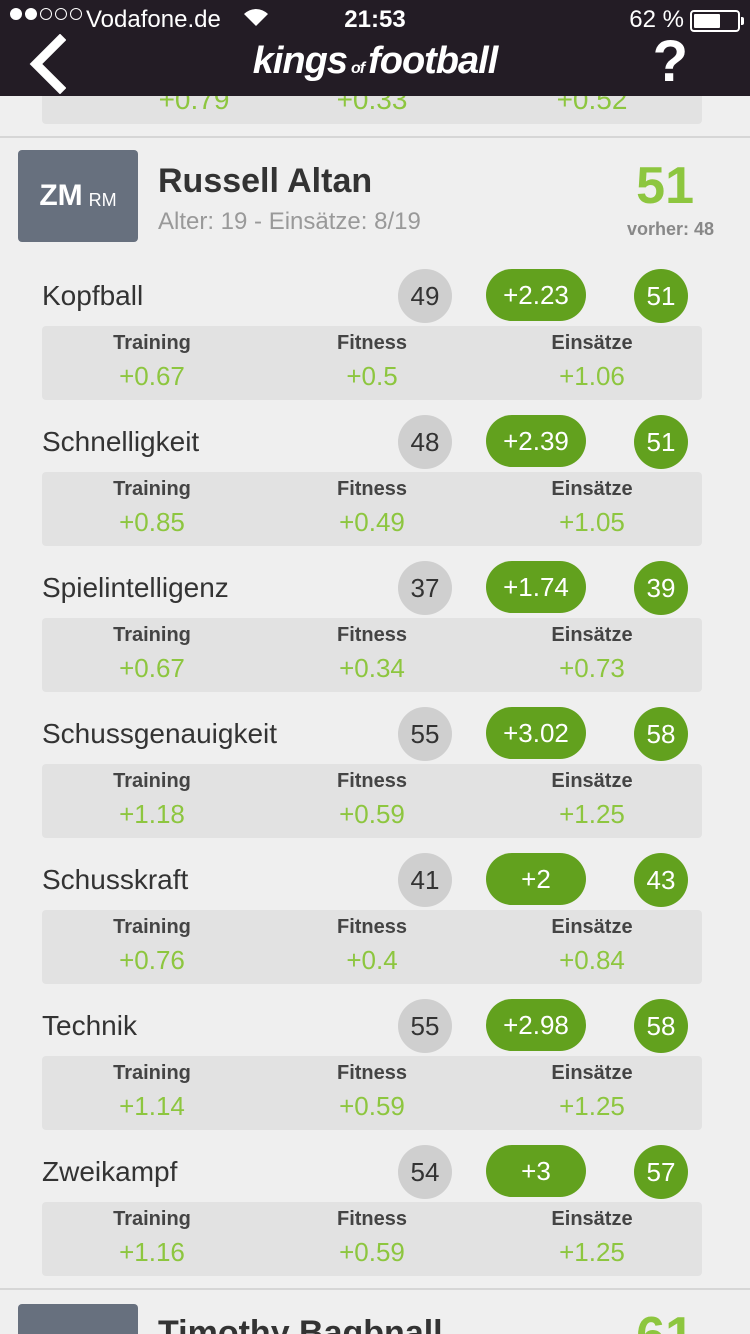  I want to click on old-value-badge: 37, so click(425, 588).